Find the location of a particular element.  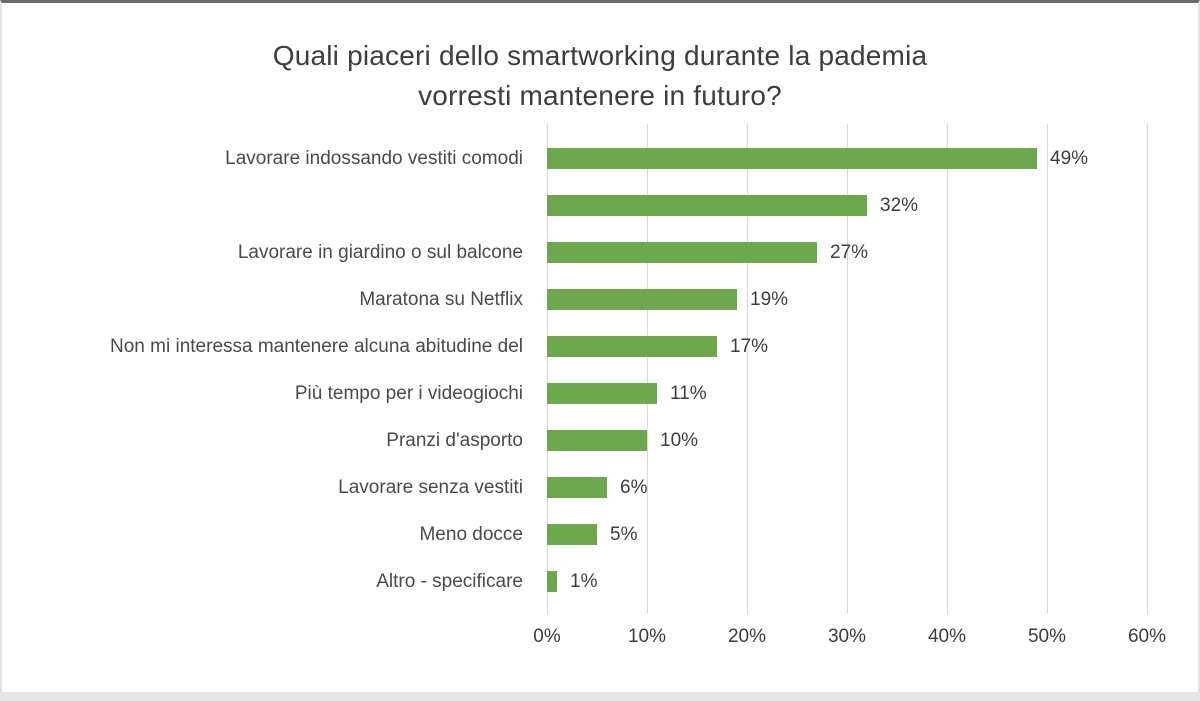

x-axis-tick-label: 40% is located at coordinates (947, 636).